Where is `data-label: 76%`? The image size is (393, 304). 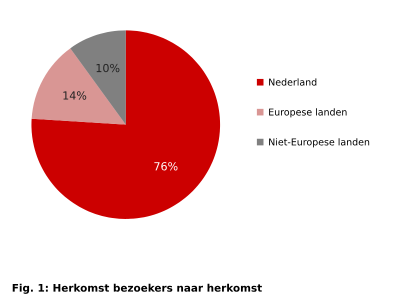 data-label: 76% is located at coordinates (166, 166).